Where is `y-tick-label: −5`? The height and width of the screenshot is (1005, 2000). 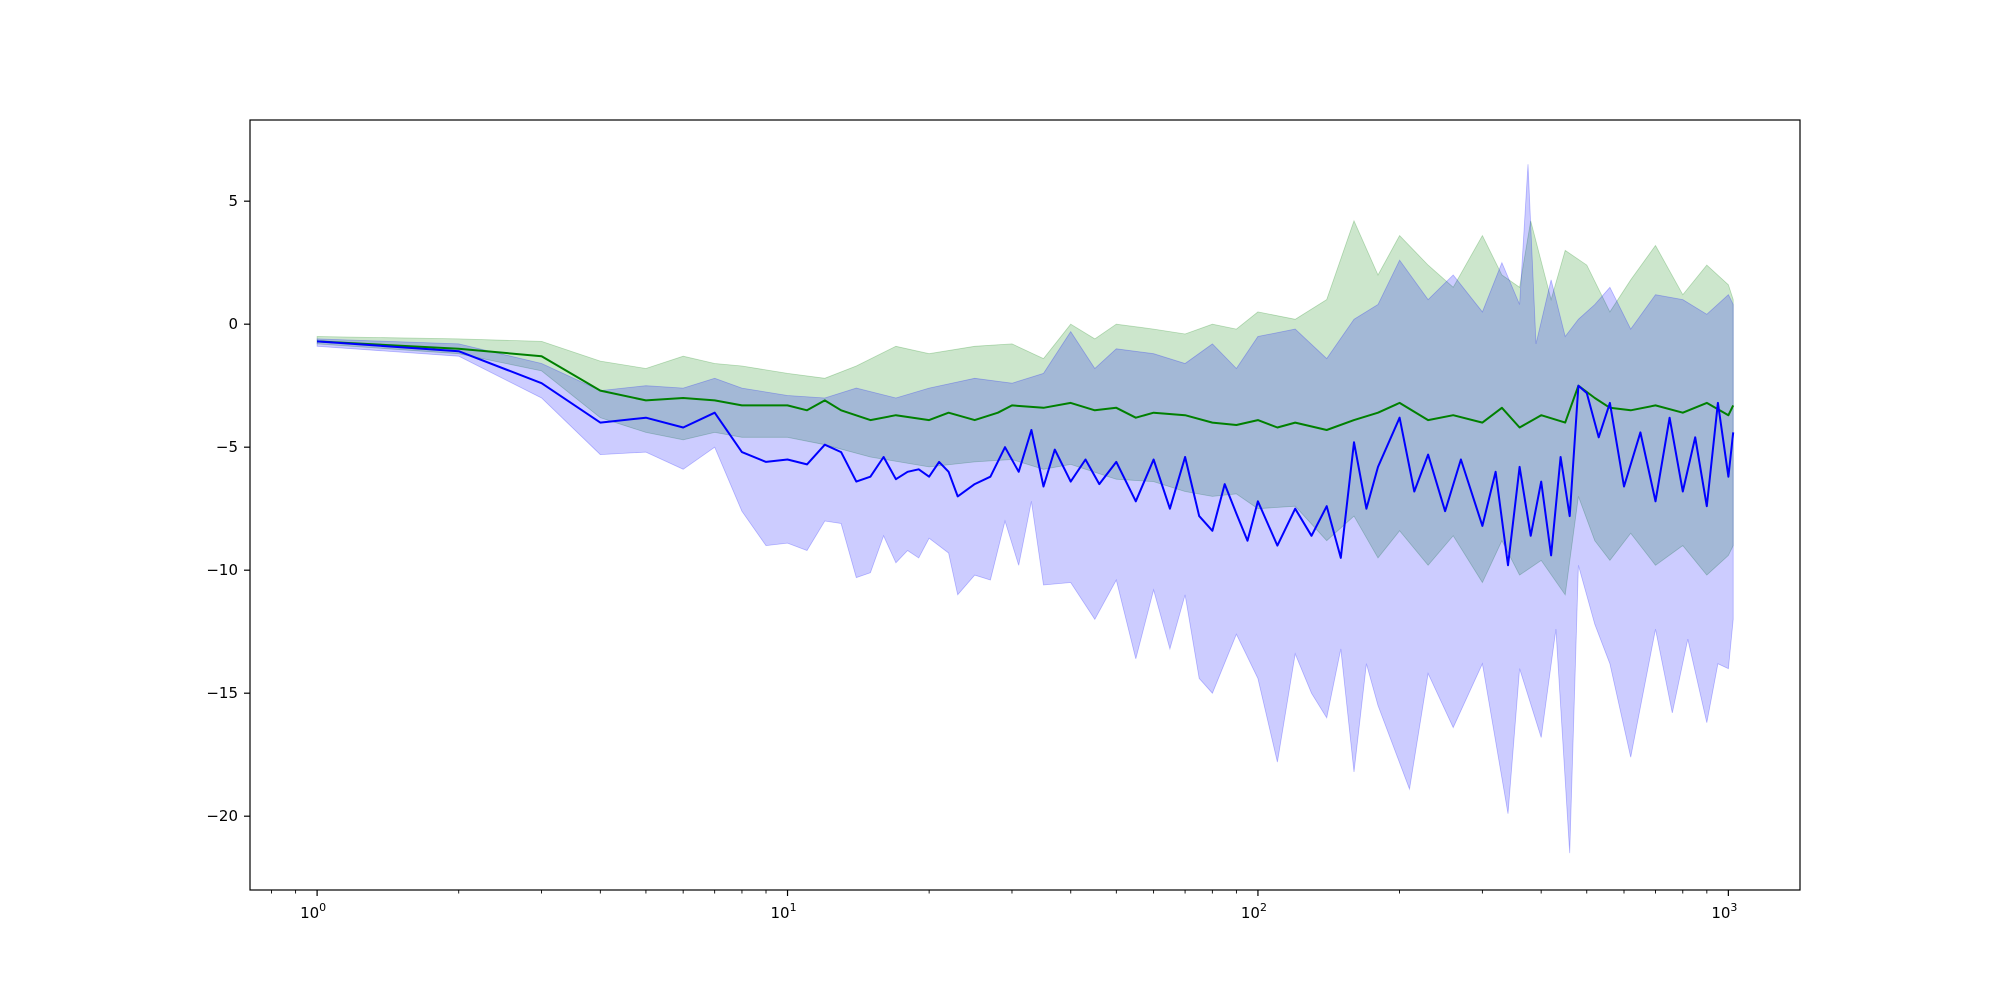 y-tick-label: −5 is located at coordinates (227, 447).